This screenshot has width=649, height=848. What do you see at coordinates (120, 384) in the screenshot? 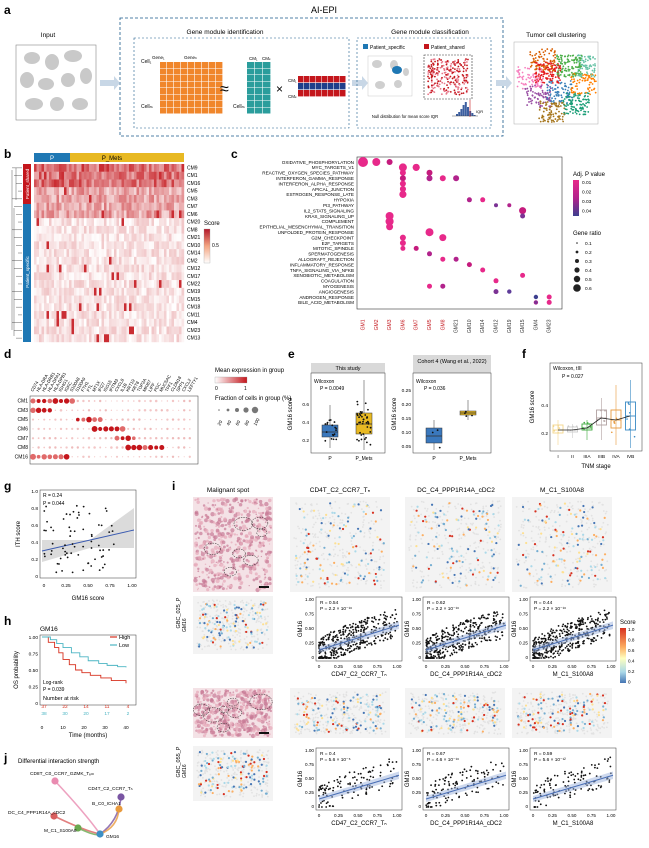
I see `gene-label: CXCL8` at bounding box center [120, 384].